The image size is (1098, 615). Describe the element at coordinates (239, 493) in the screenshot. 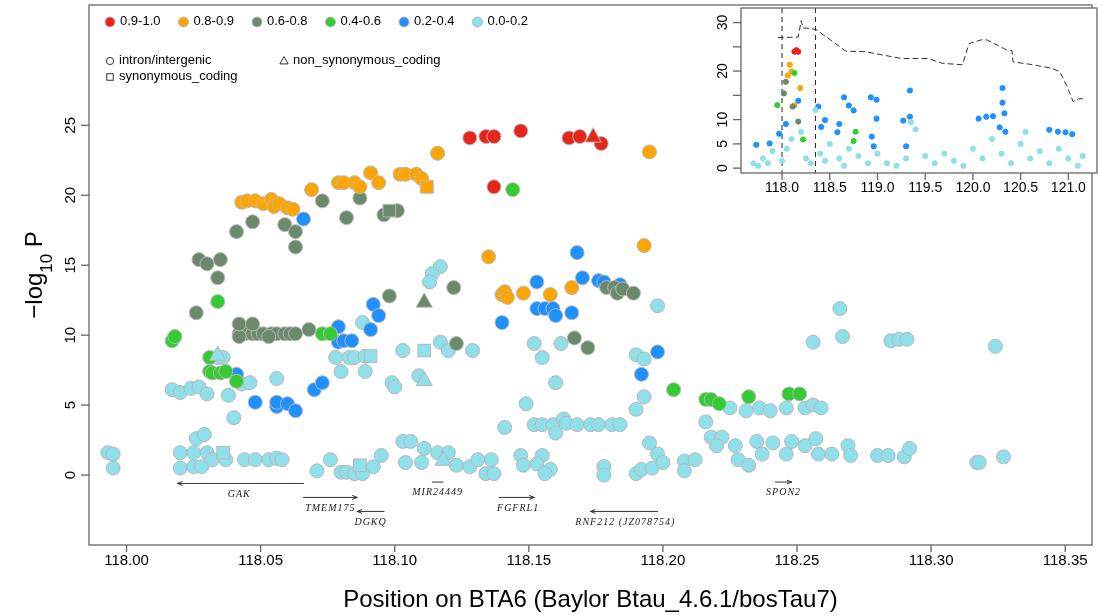

I see `annotation: GAK` at that location.